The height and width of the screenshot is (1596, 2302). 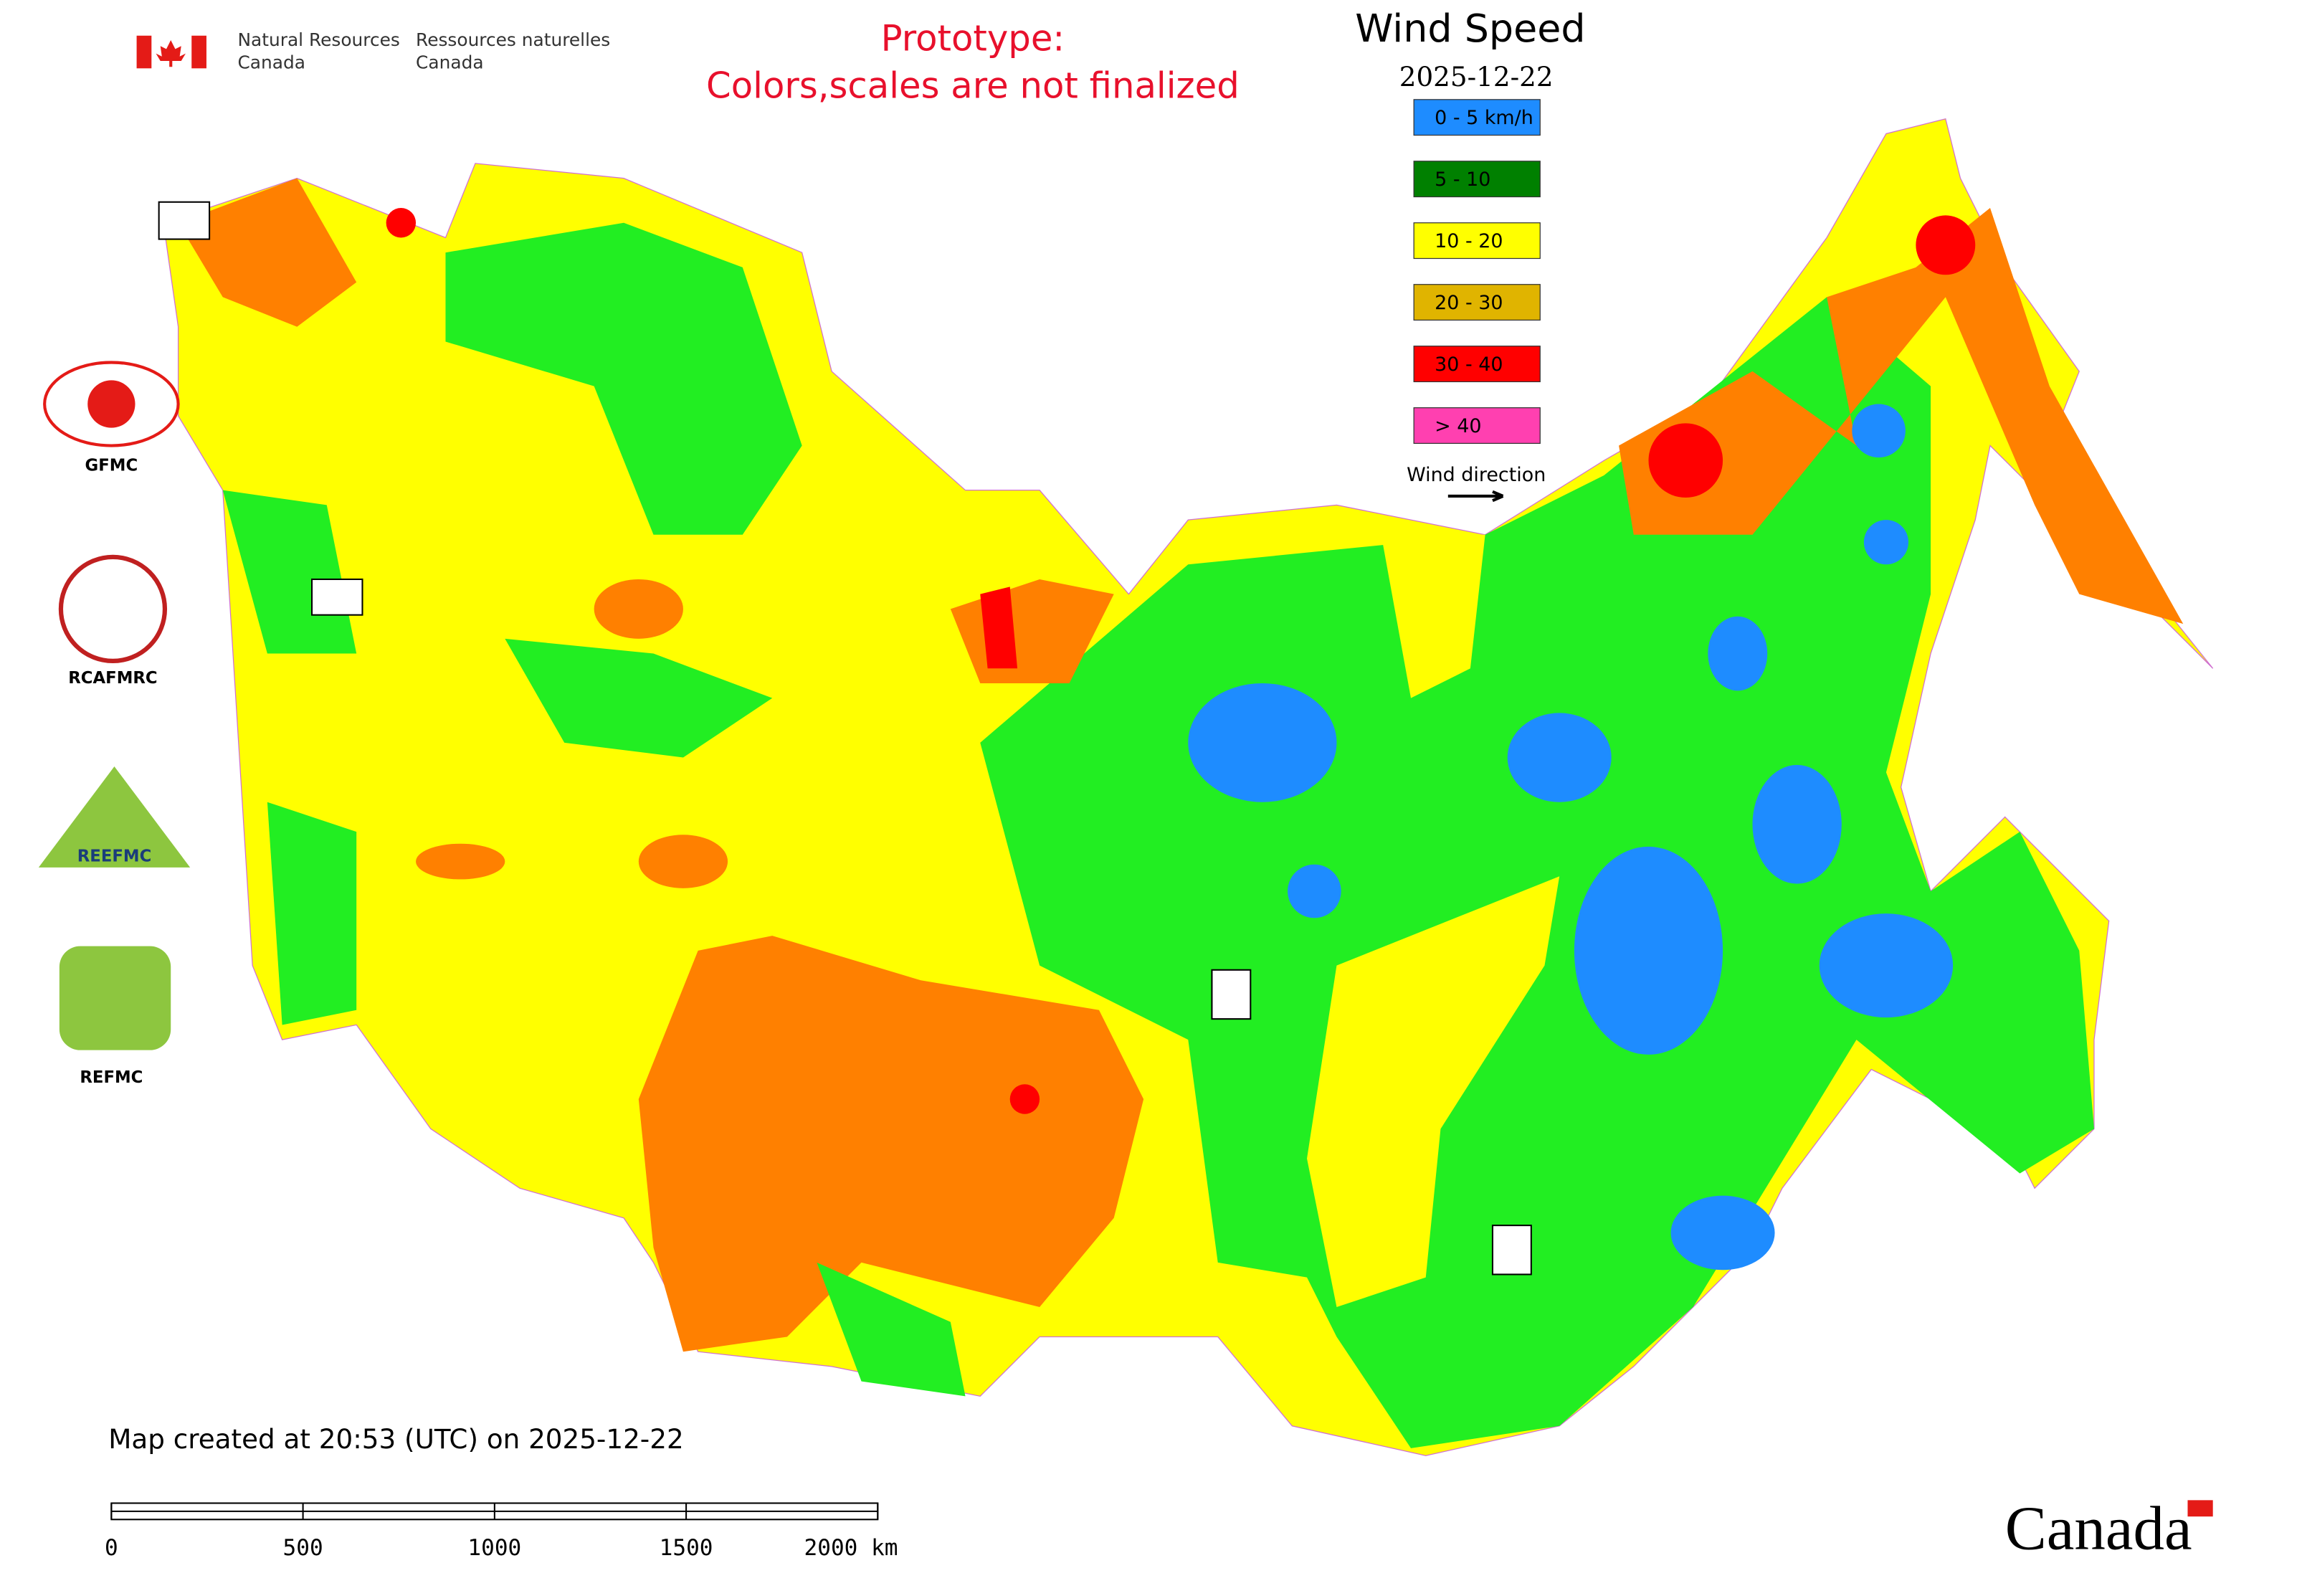 What do you see at coordinates (1470, 28) in the screenshot?
I see `legend-title: Wind Speed` at bounding box center [1470, 28].